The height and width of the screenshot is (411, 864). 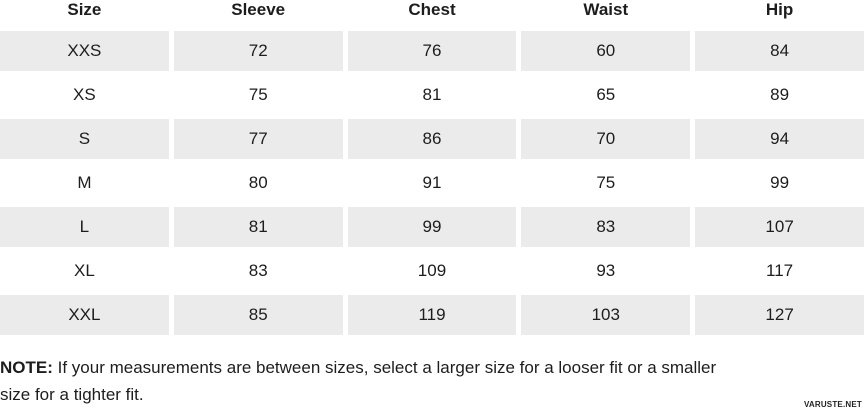 I want to click on table-row: S 77 86 70 94, so click(x=432, y=139).